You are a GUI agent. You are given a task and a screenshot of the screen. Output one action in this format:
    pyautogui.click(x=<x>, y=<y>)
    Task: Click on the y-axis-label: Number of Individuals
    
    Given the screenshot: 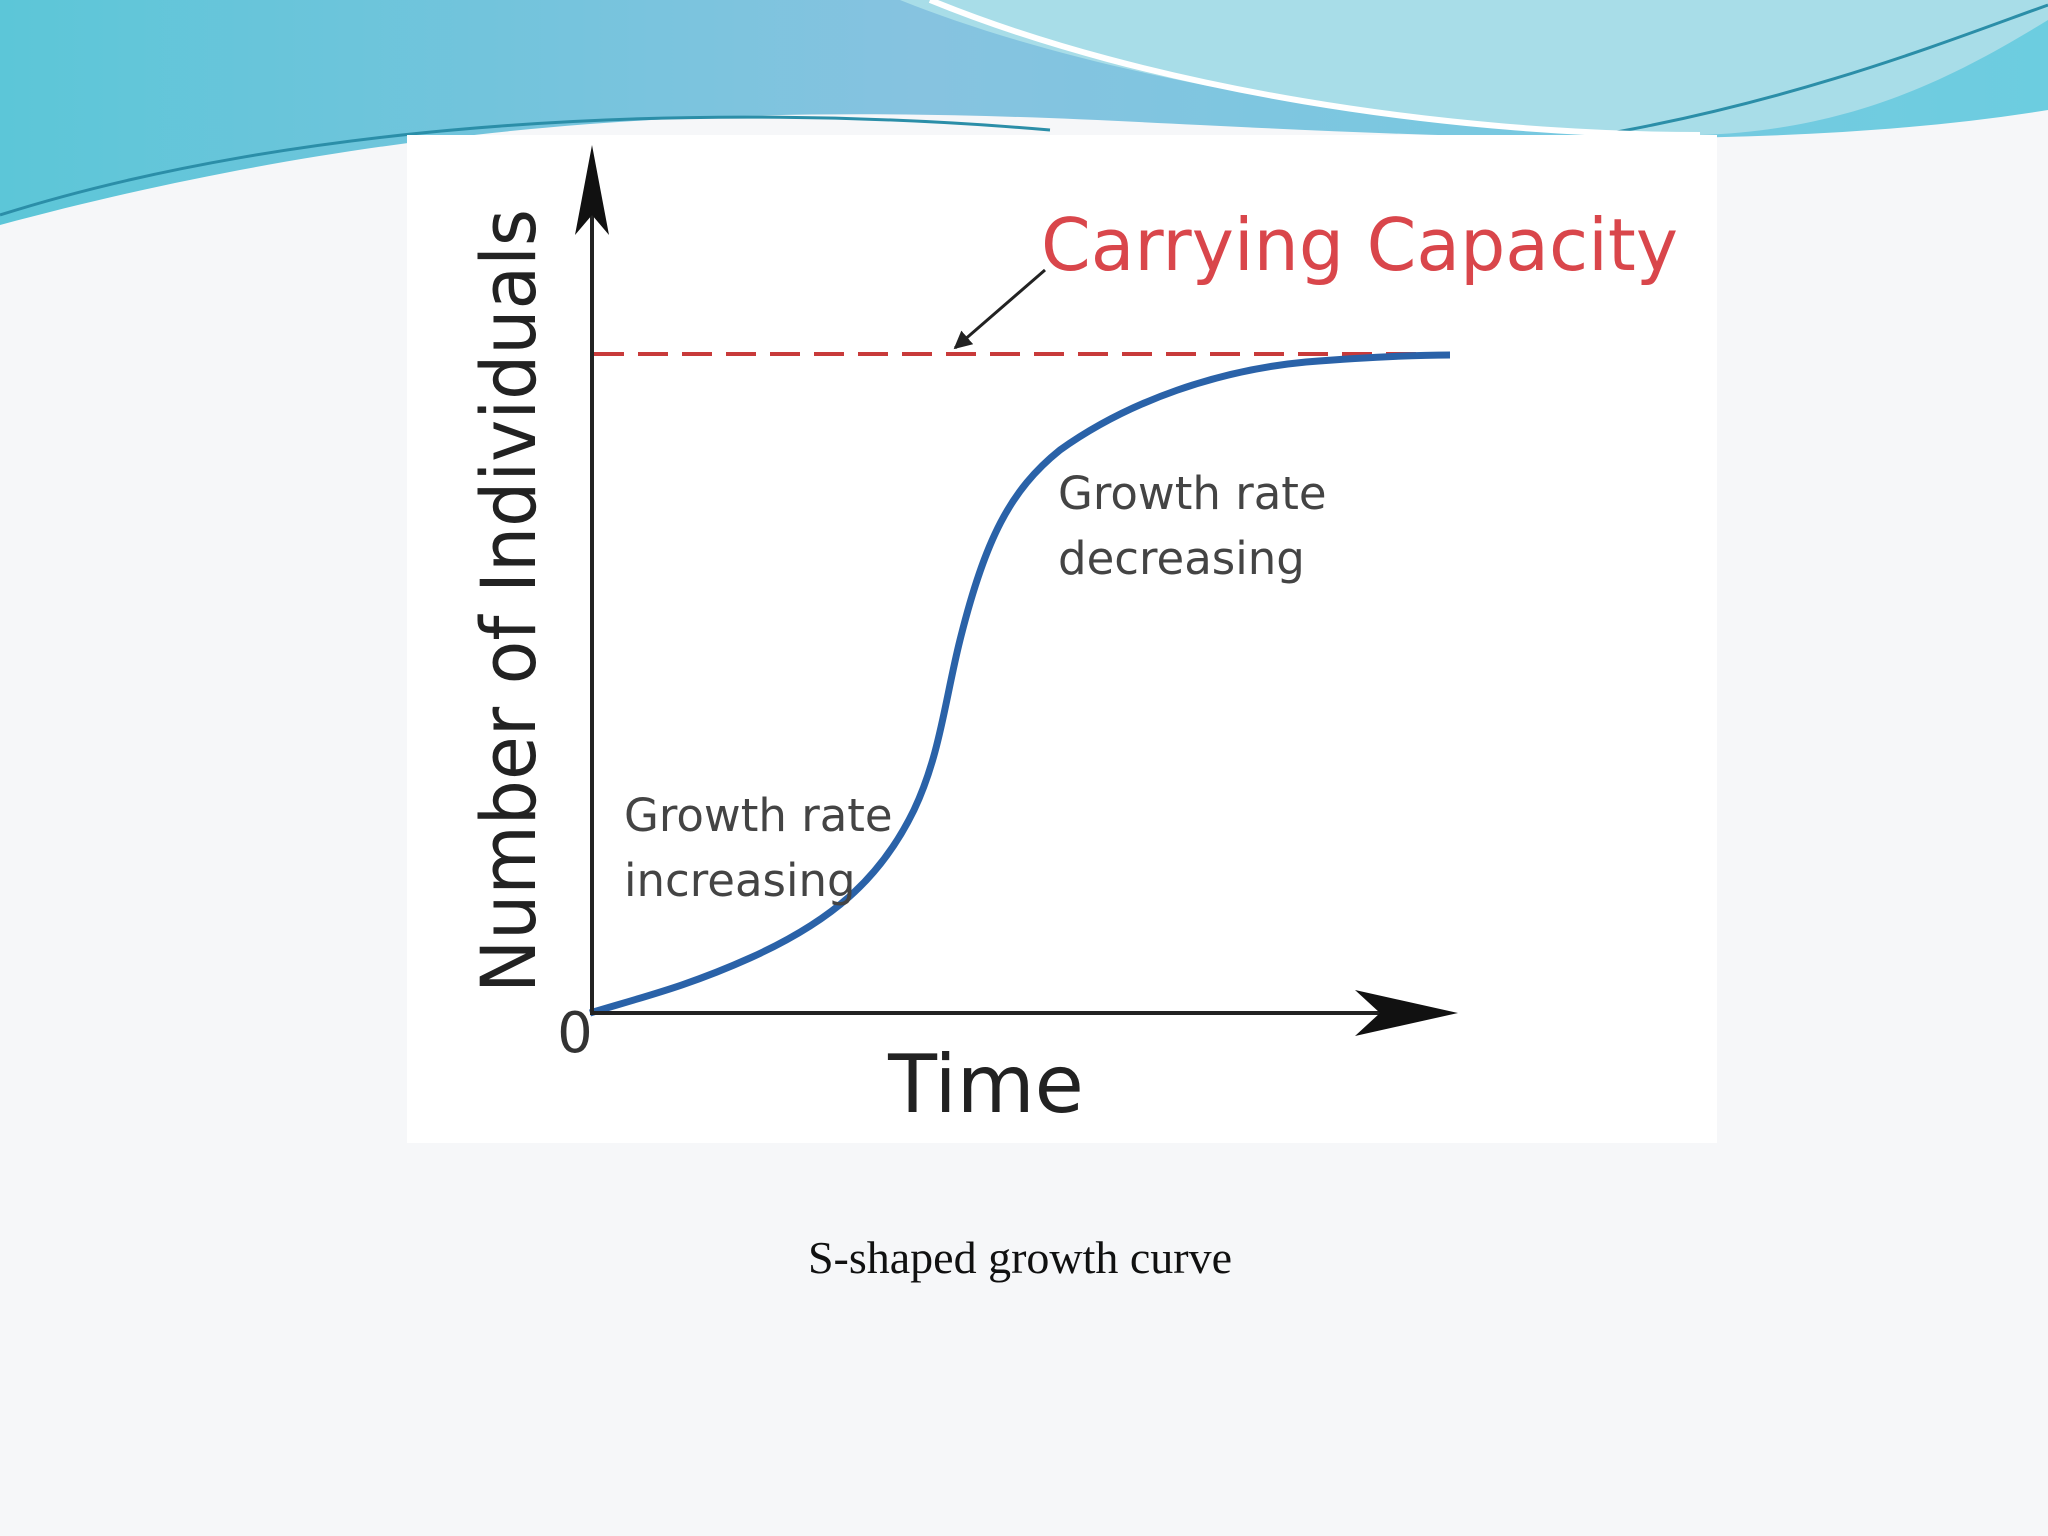 What is the action you would take?
    pyautogui.click(x=508, y=601)
    